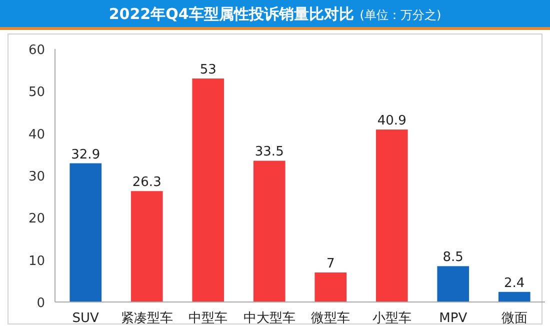  What do you see at coordinates (146, 318) in the screenshot?
I see `x-tick-label: 紧凑型车` at bounding box center [146, 318].